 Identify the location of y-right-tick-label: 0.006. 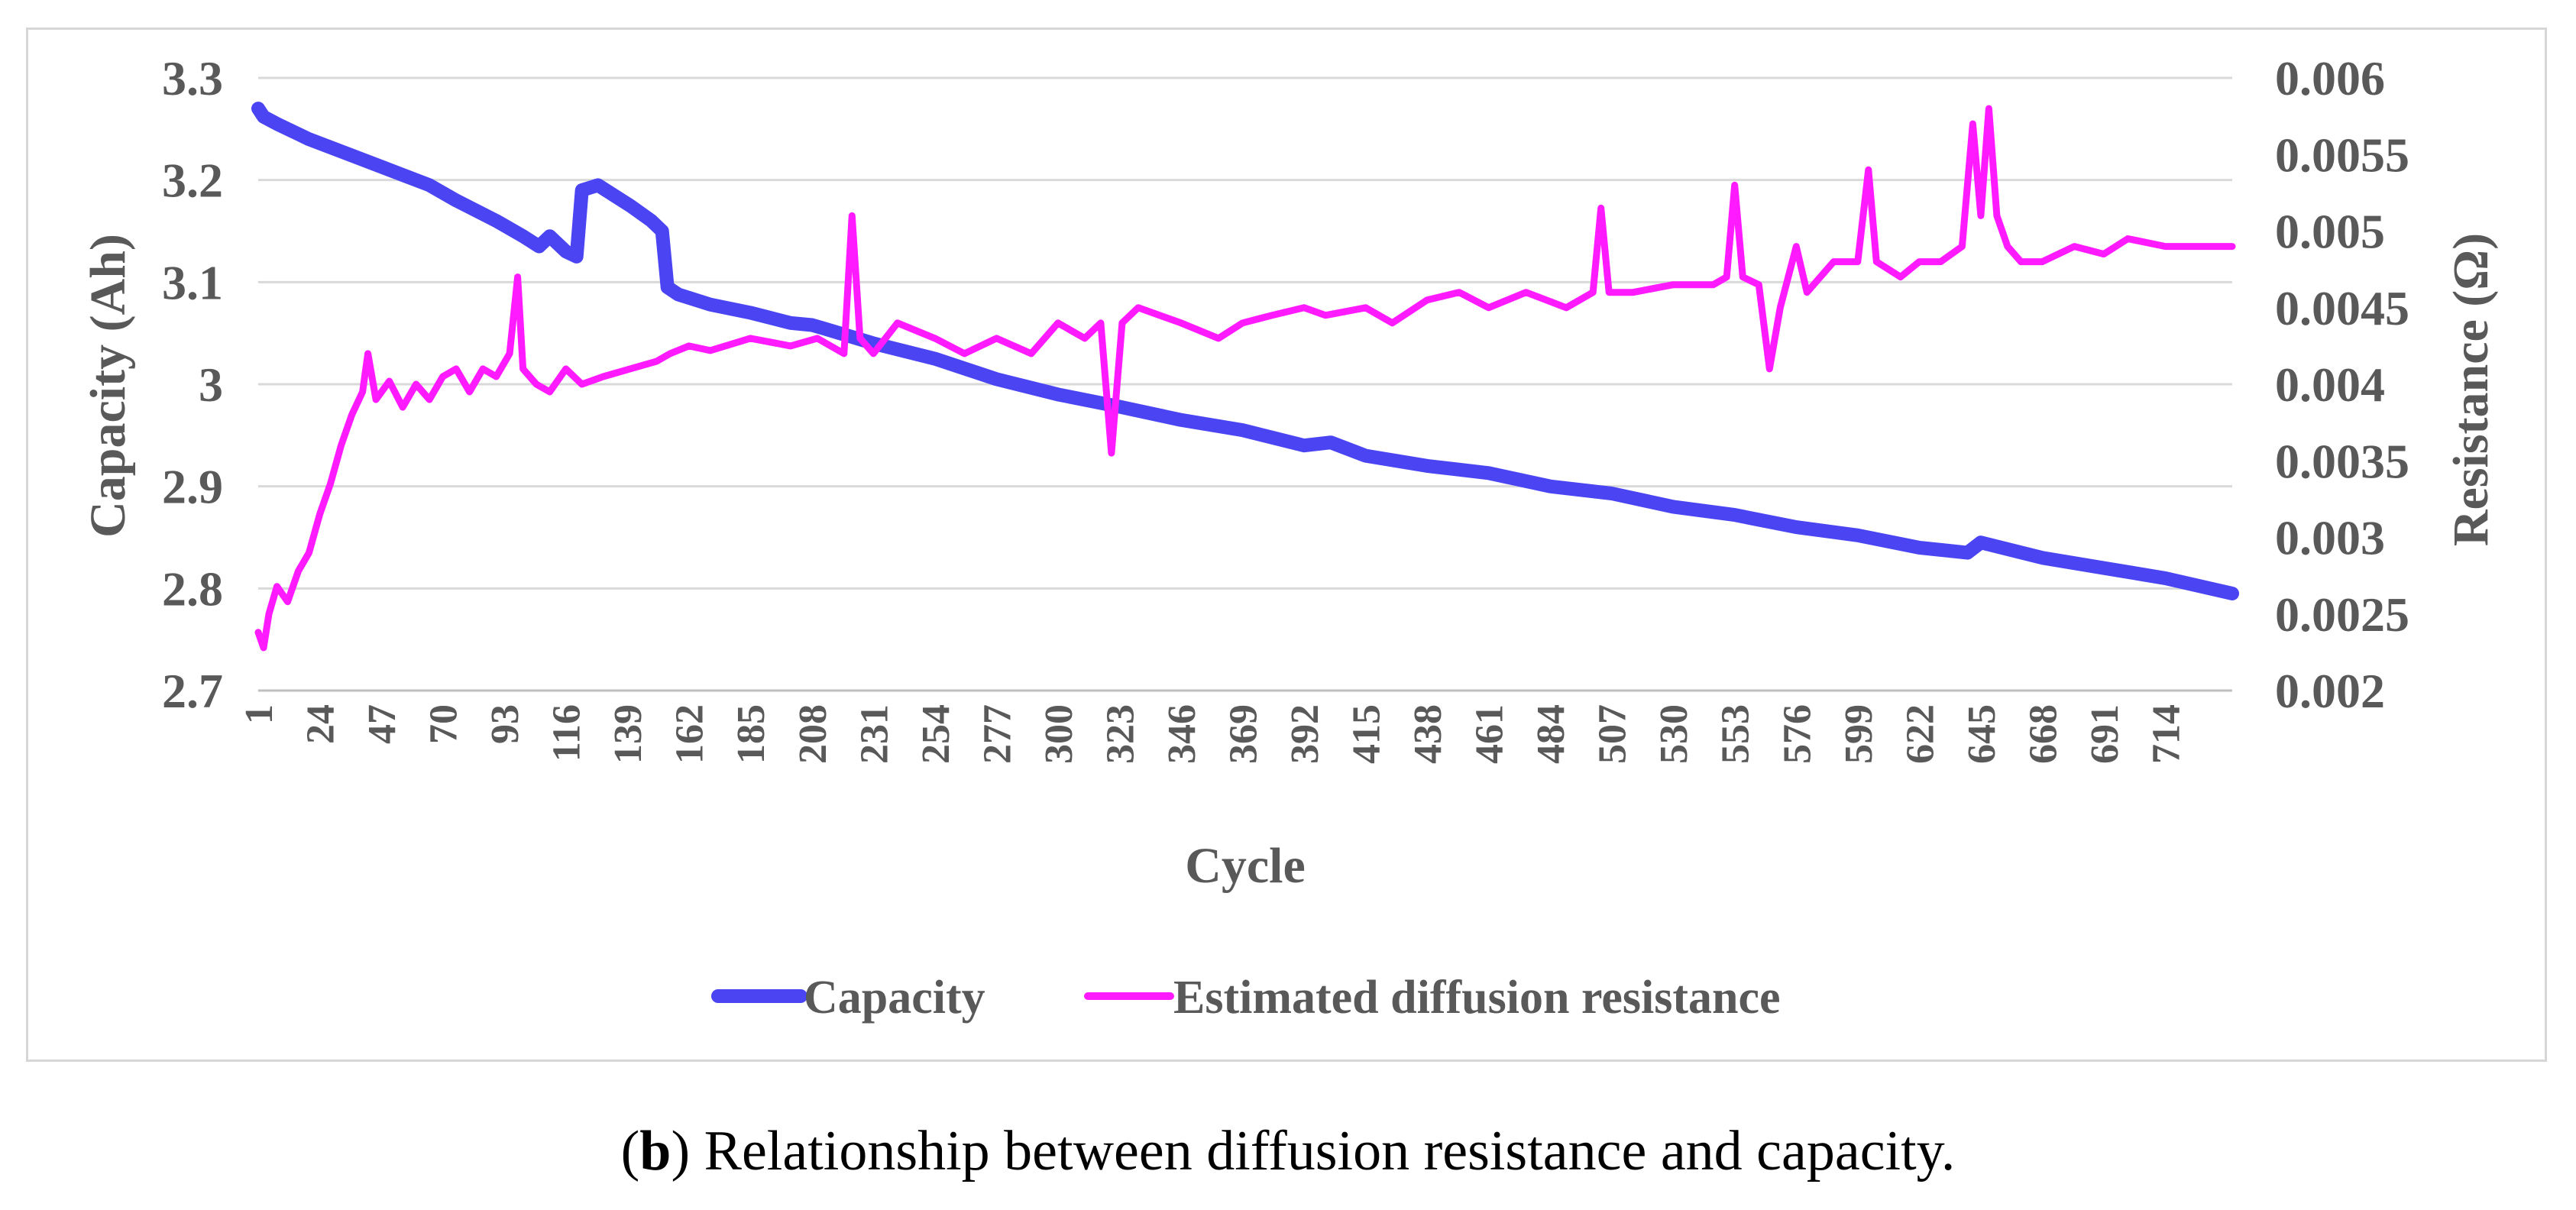
(2330, 78).